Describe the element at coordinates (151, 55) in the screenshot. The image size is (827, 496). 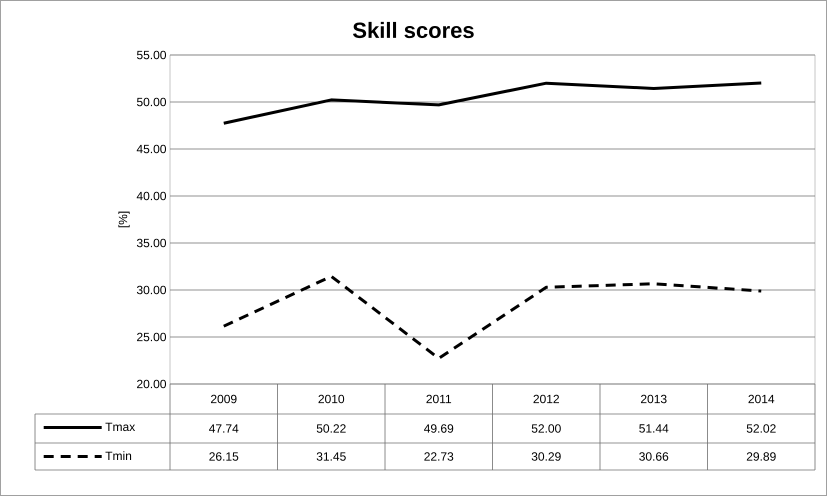
I see `y-tick-label: 55.00` at that location.